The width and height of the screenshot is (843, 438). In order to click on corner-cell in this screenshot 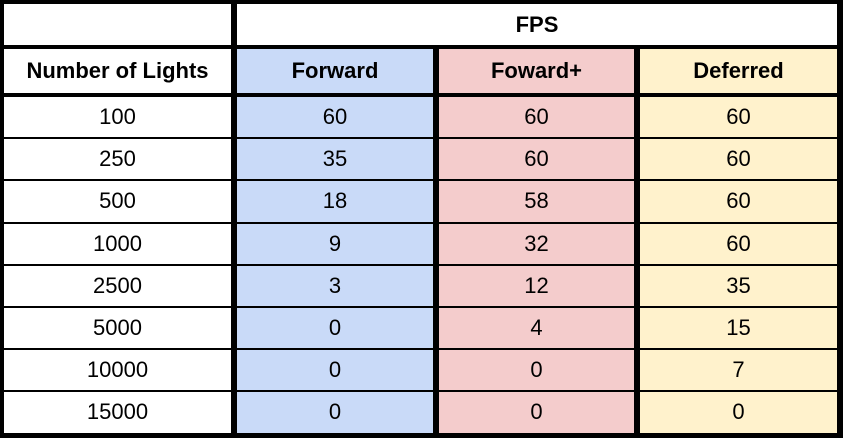, I will do `click(117, 24)`.